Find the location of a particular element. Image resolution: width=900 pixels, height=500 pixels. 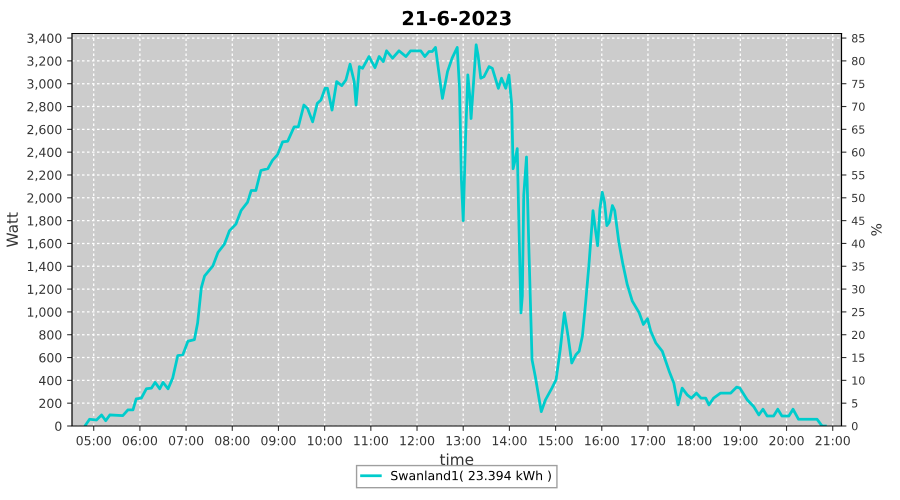

y-tick-label: 2,000 is located at coordinates (44, 198).